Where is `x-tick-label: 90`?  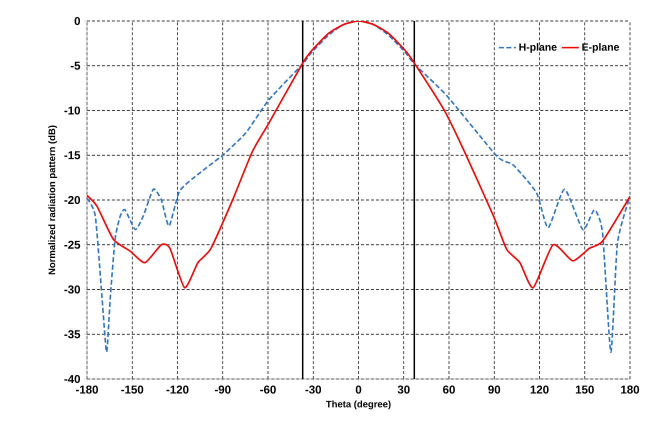 x-tick-label: 90 is located at coordinates (494, 390).